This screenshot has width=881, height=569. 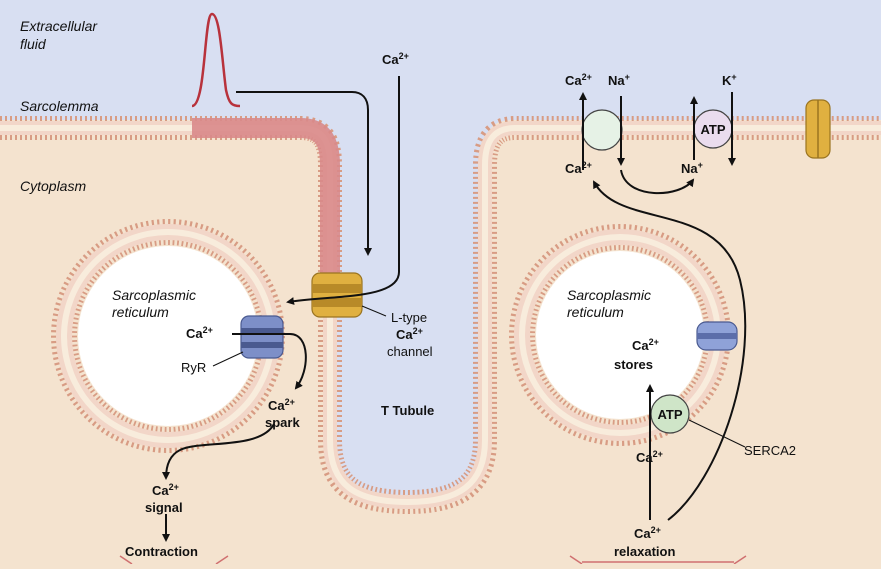 What do you see at coordinates (53, 186) in the screenshot?
I see `cytoplasm-label: Cytoplasm` at bounding box center [53, 186].